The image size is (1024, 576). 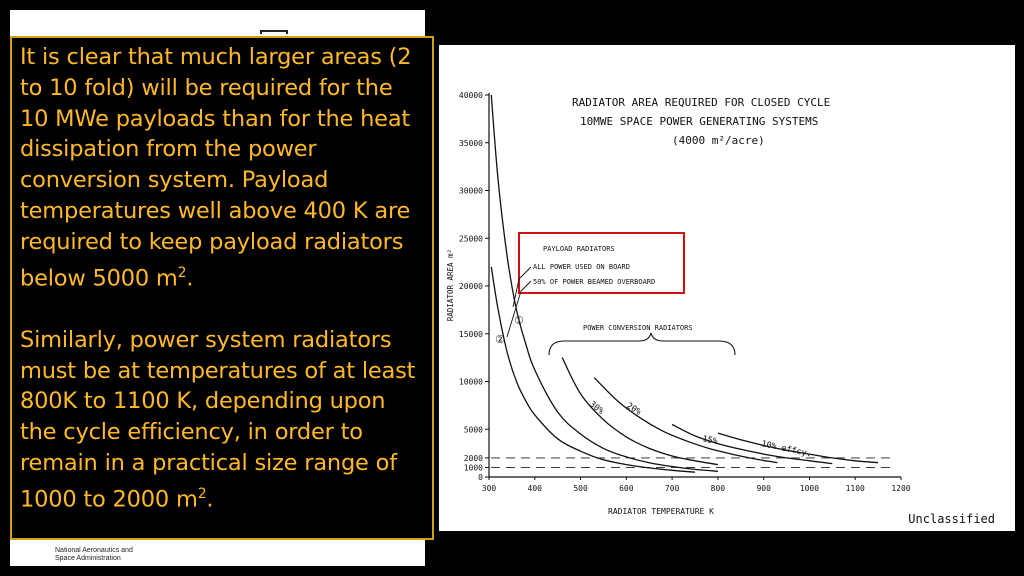 I want to click on x-tick-label: 500, so click(x=580, y=488).